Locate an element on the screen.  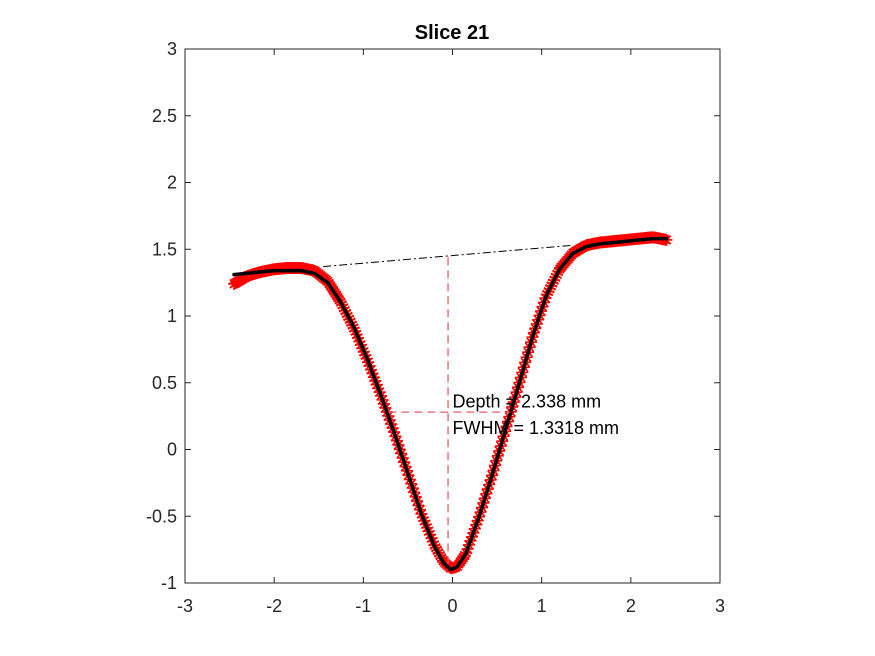
x-tick-label: 0 is located at coordinates (452, 606).